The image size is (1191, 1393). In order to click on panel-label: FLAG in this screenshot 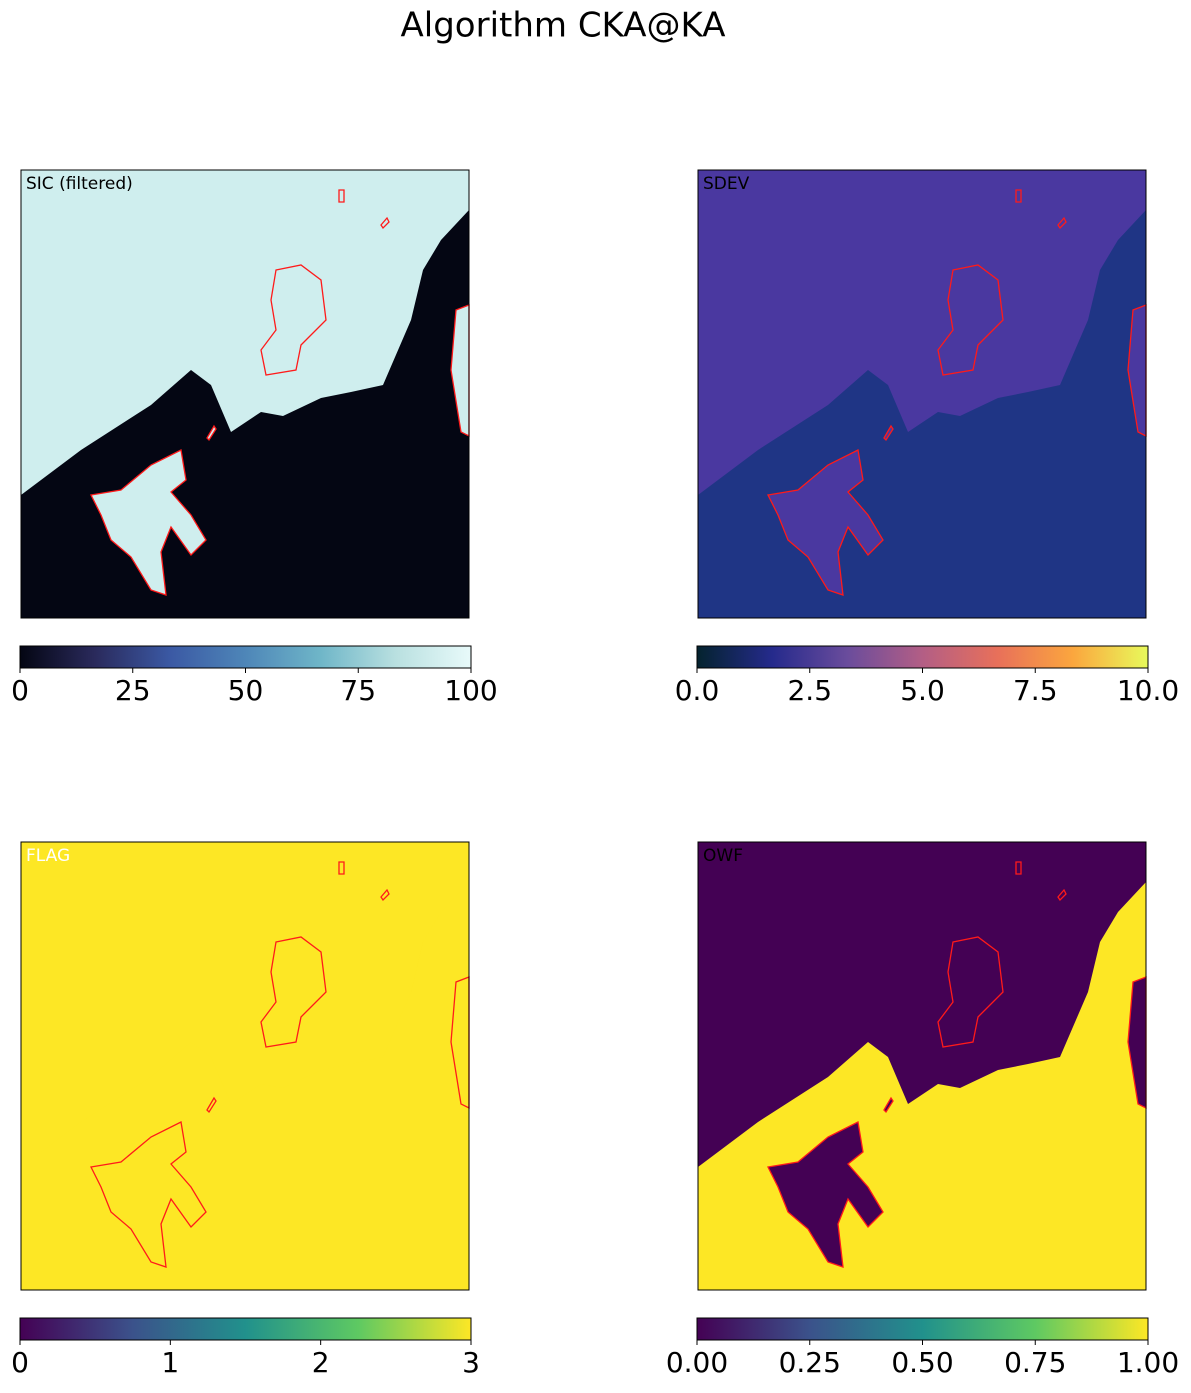, I will do `click(48, 856)`.